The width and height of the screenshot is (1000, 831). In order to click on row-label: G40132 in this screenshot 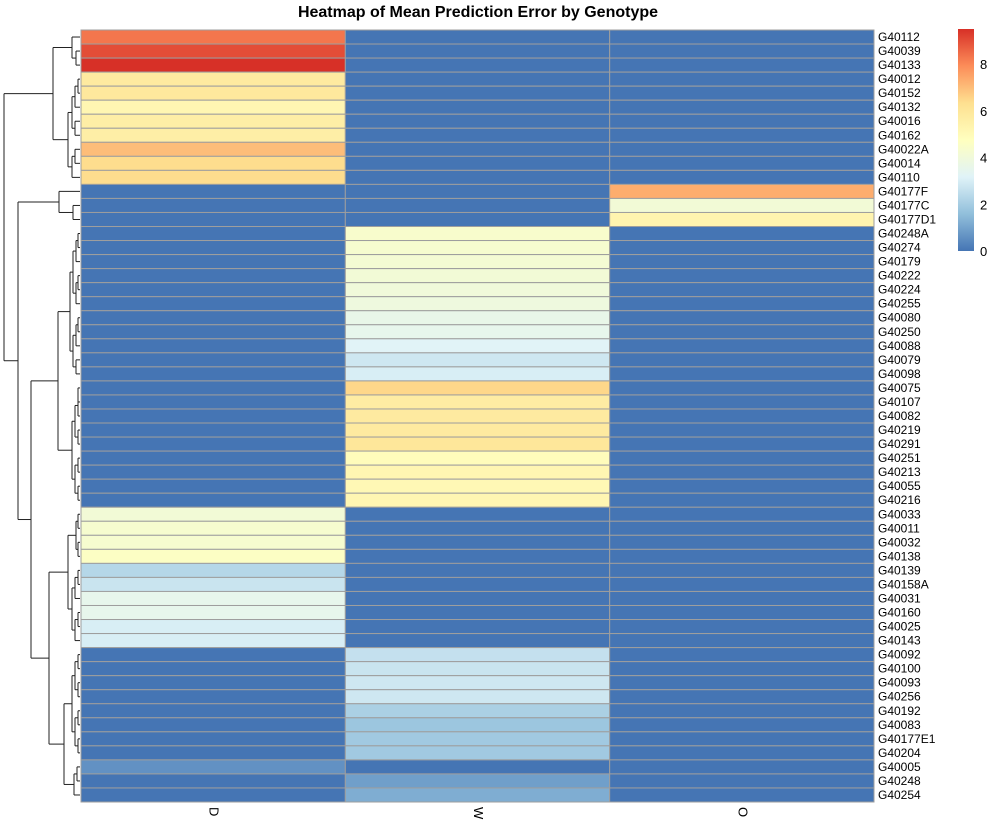, I will do `click(899, 107)`.